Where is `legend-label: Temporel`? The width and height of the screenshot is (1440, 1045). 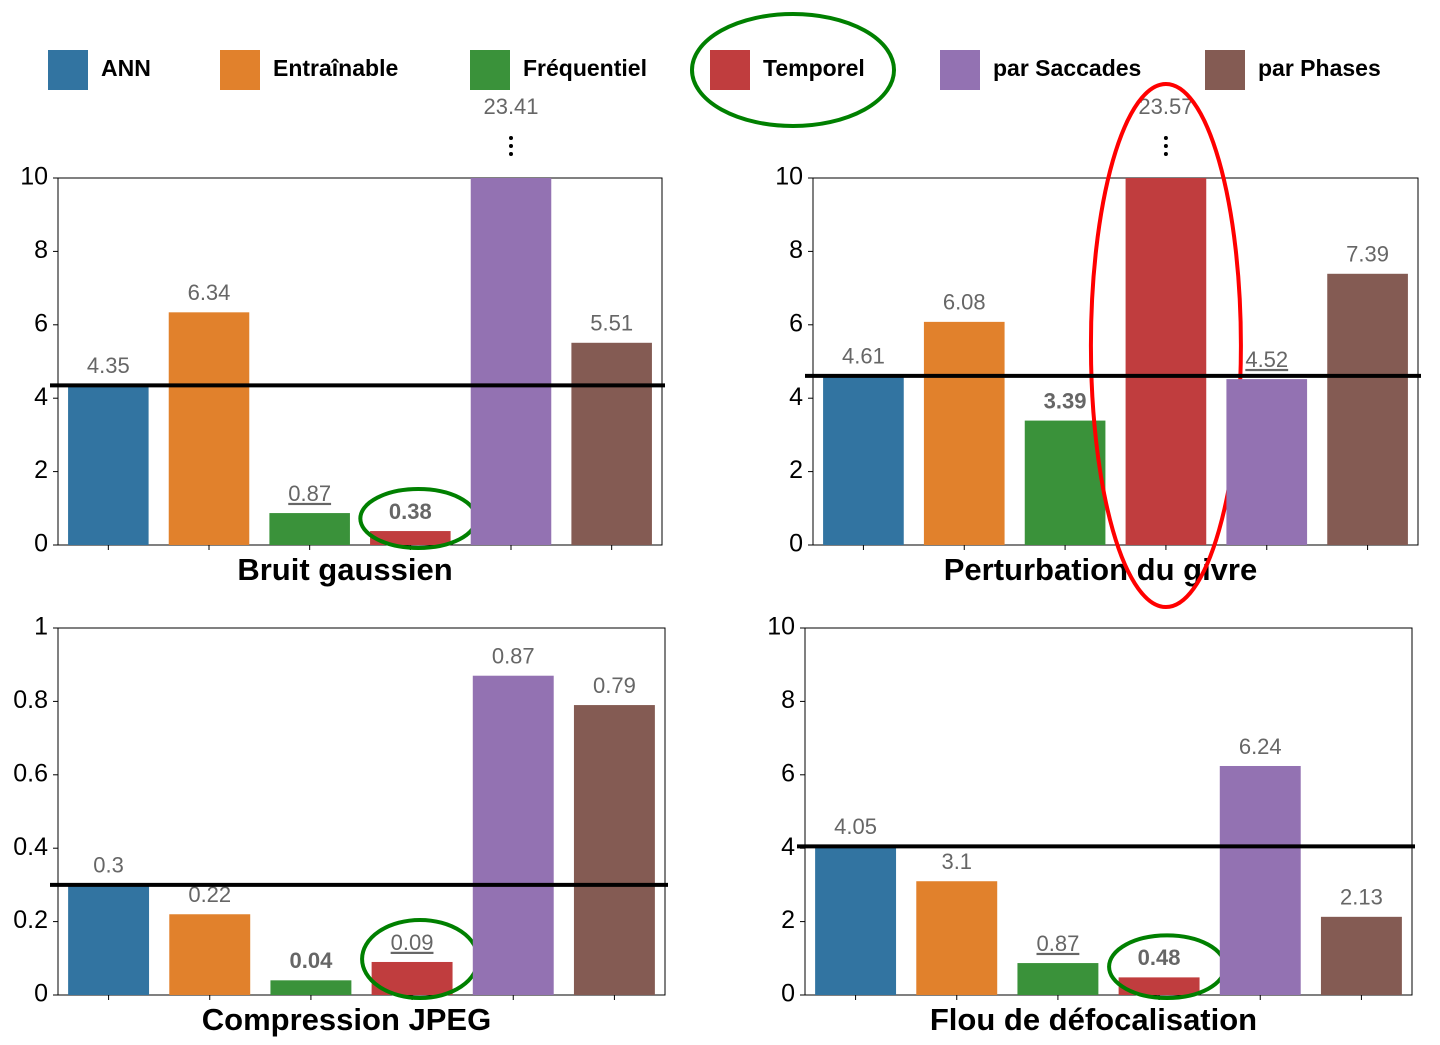
legend-label: Temporel is located at coordinates (814, 68).